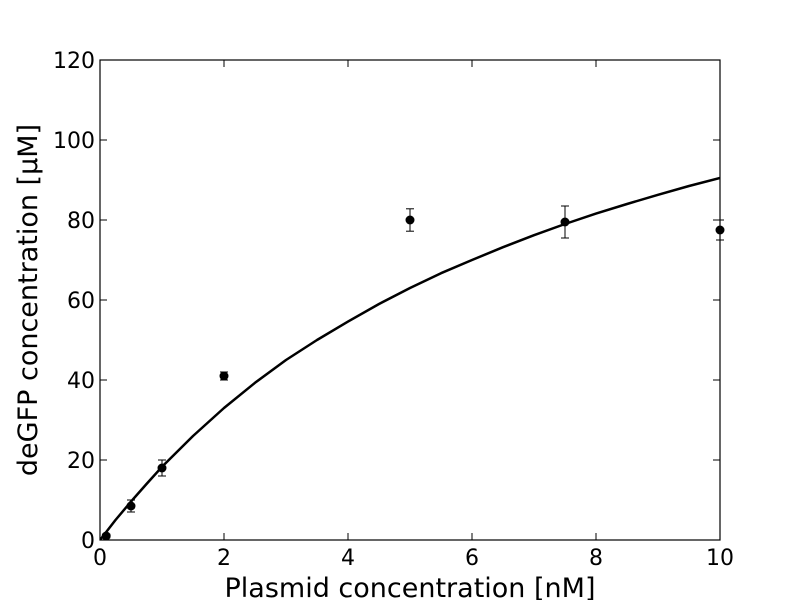  What do you see at coordinates (28, 300) in the screenshot?
I see `y-axis-title: deGFP concentration [μM]` at bounding box center [28, 300].